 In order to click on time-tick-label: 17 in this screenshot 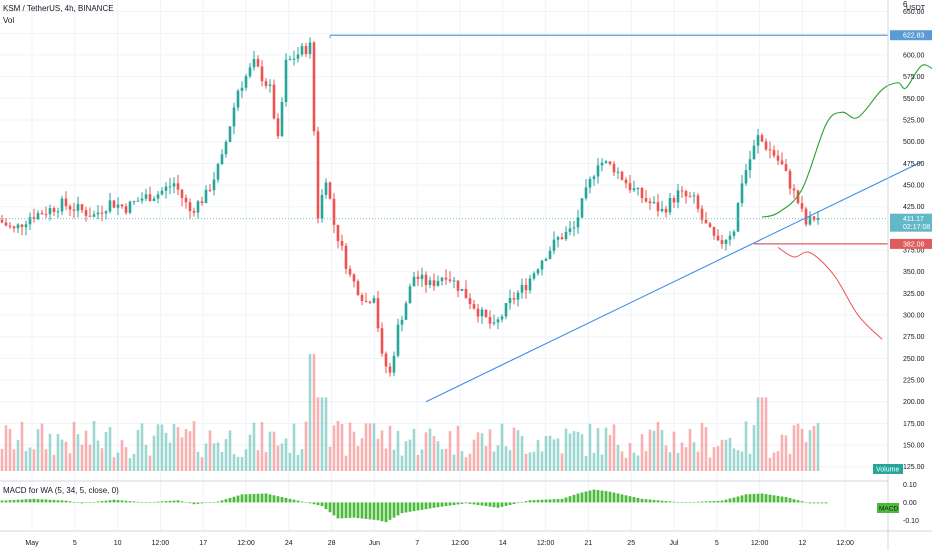, I will do `click(203, 543)`.